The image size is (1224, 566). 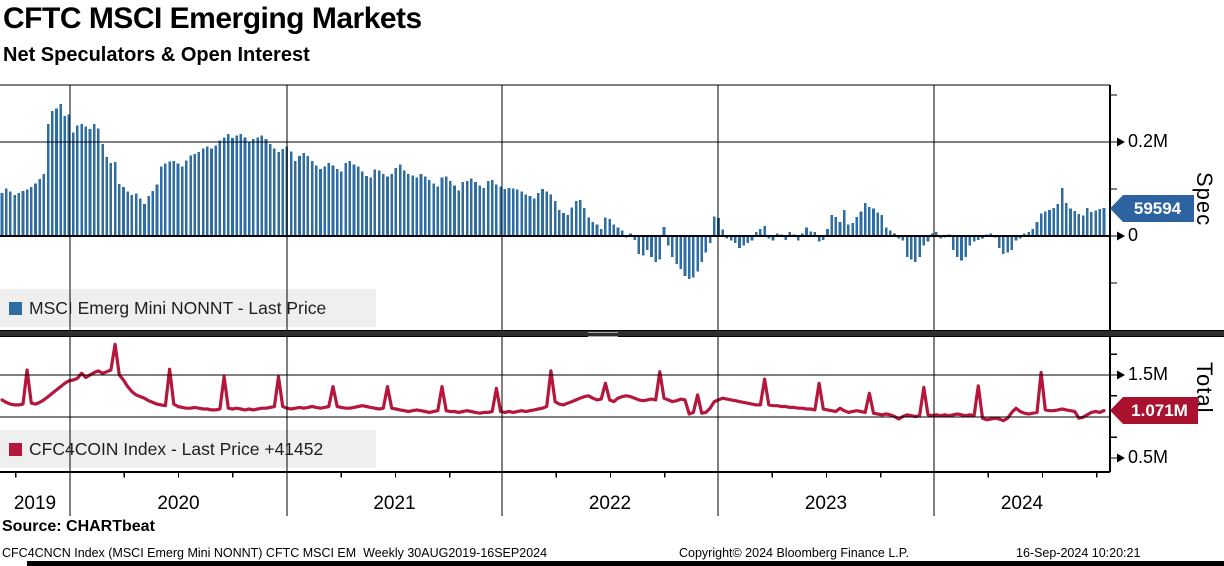 What do you see at coordinates (178, 503) in the screenshot?
I see `x-year-label: 2020` at bounding box center [178, 503].